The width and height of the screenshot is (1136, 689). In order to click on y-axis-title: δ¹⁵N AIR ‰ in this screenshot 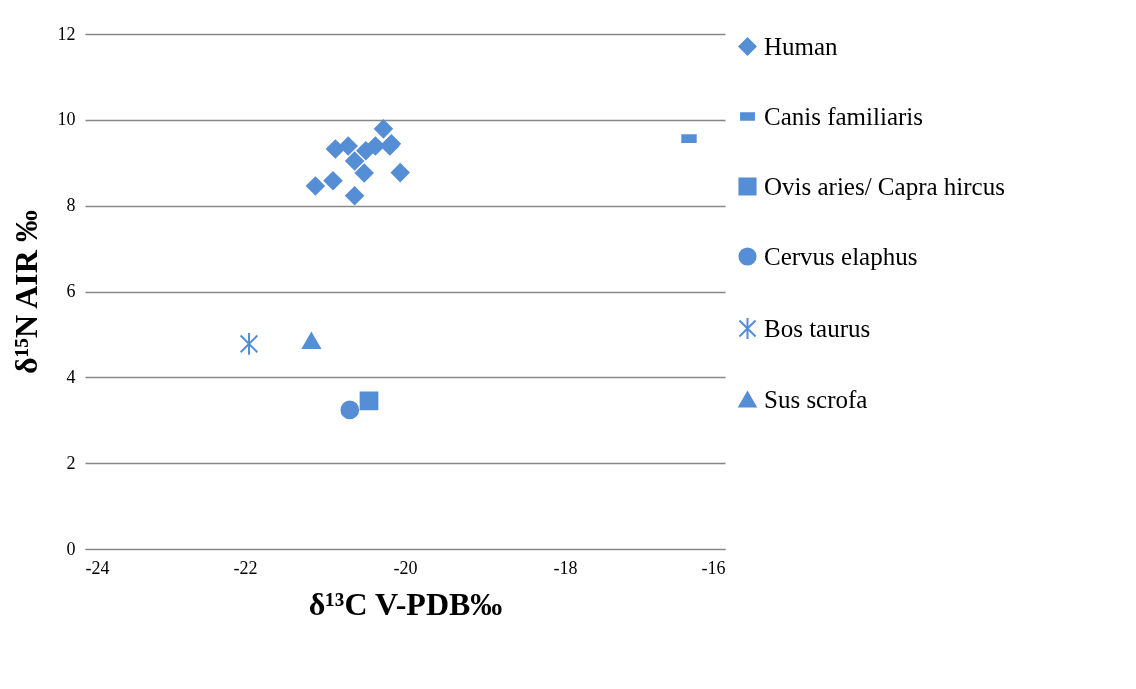, I will do `click(25, 292)`.